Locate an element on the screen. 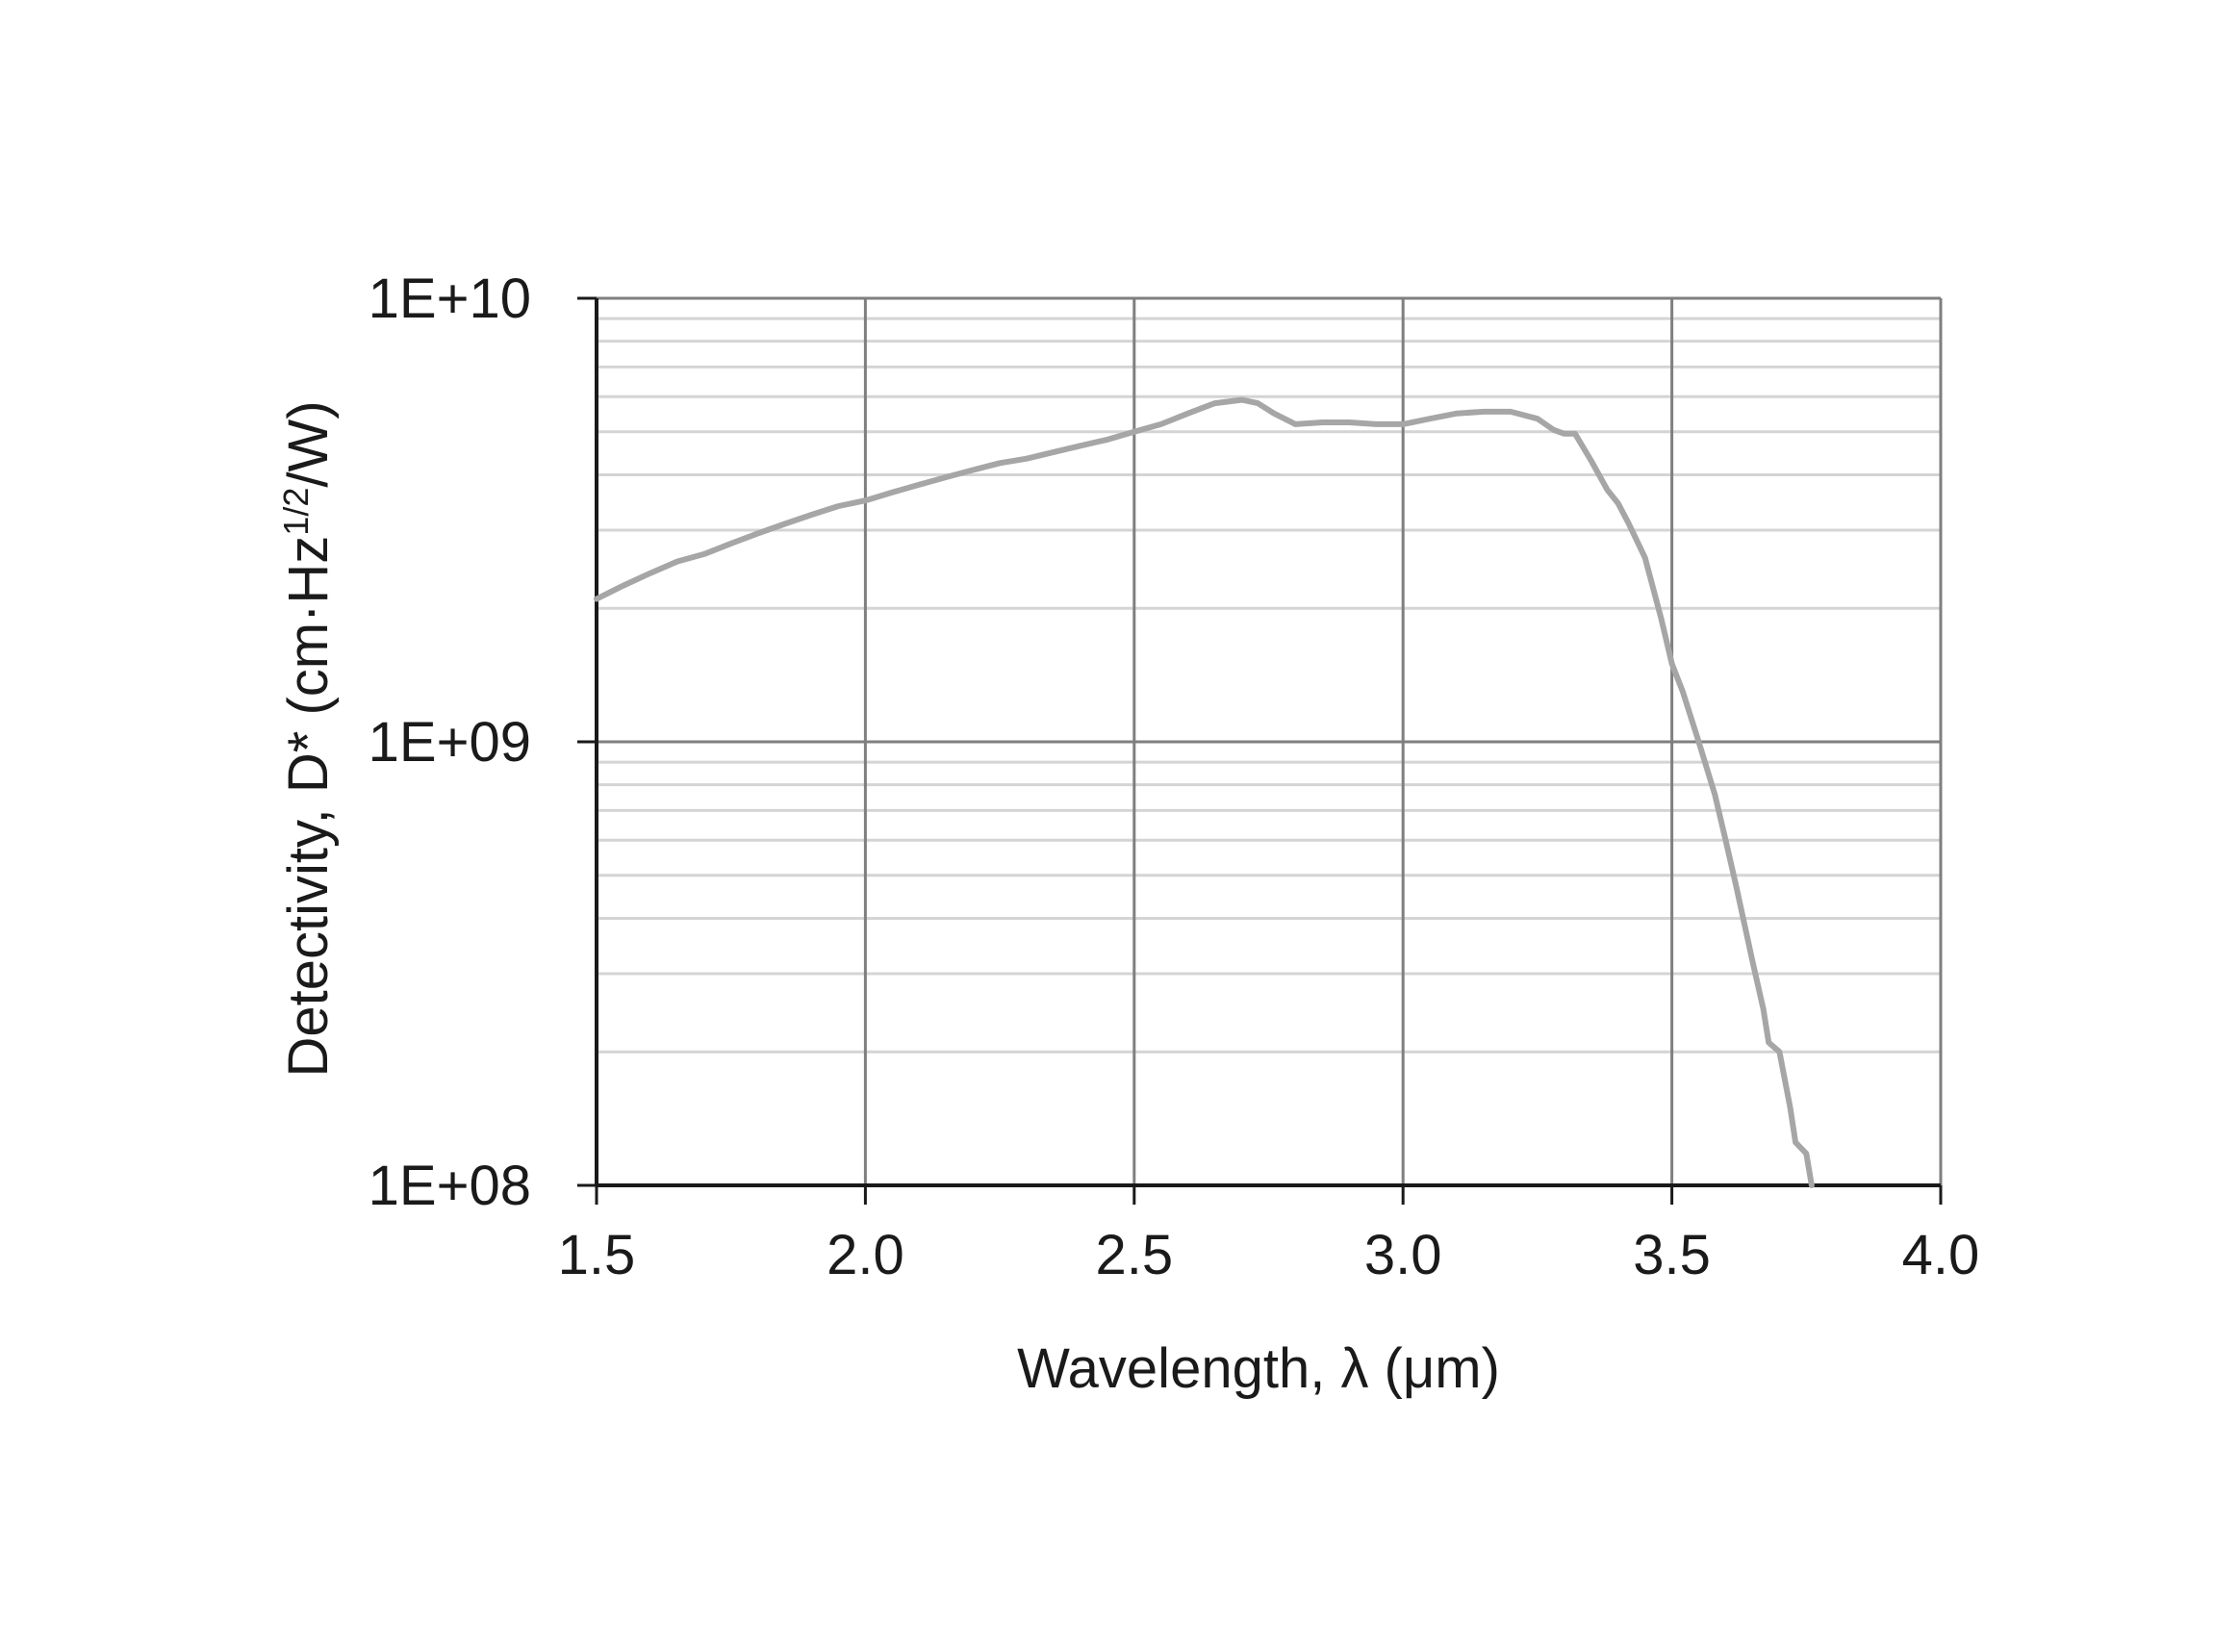  y-tick-label: 1E+10 is located at coordinates (450, 298).